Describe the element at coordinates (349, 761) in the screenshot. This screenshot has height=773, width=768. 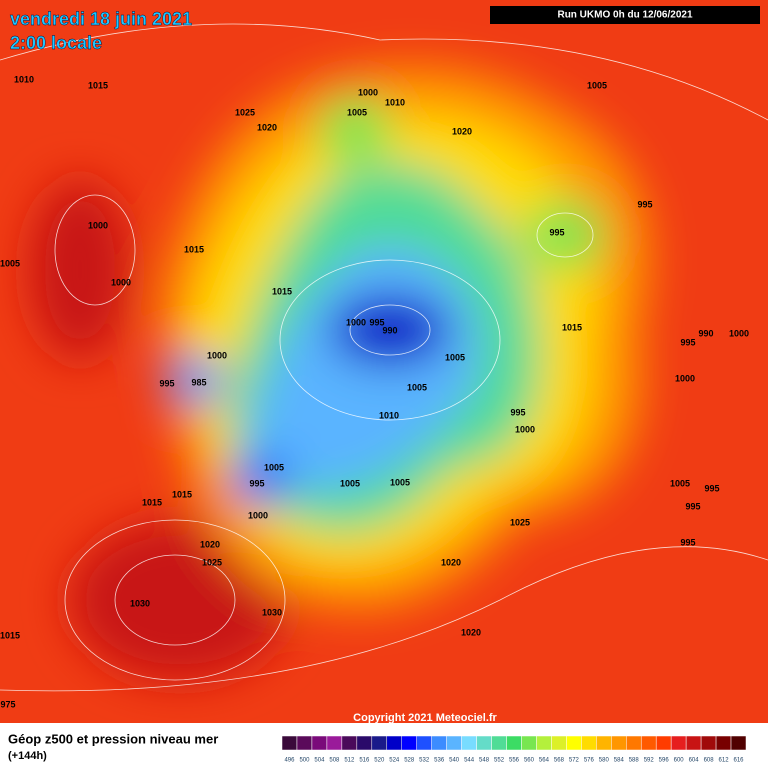
I see `scale-label: 512` at that location.